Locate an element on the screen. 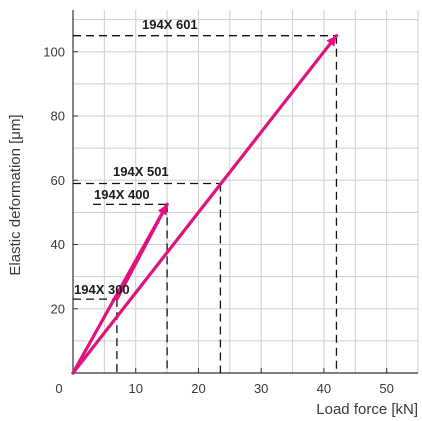  series-label: 194X 400 is located at coordinates (122, 194).